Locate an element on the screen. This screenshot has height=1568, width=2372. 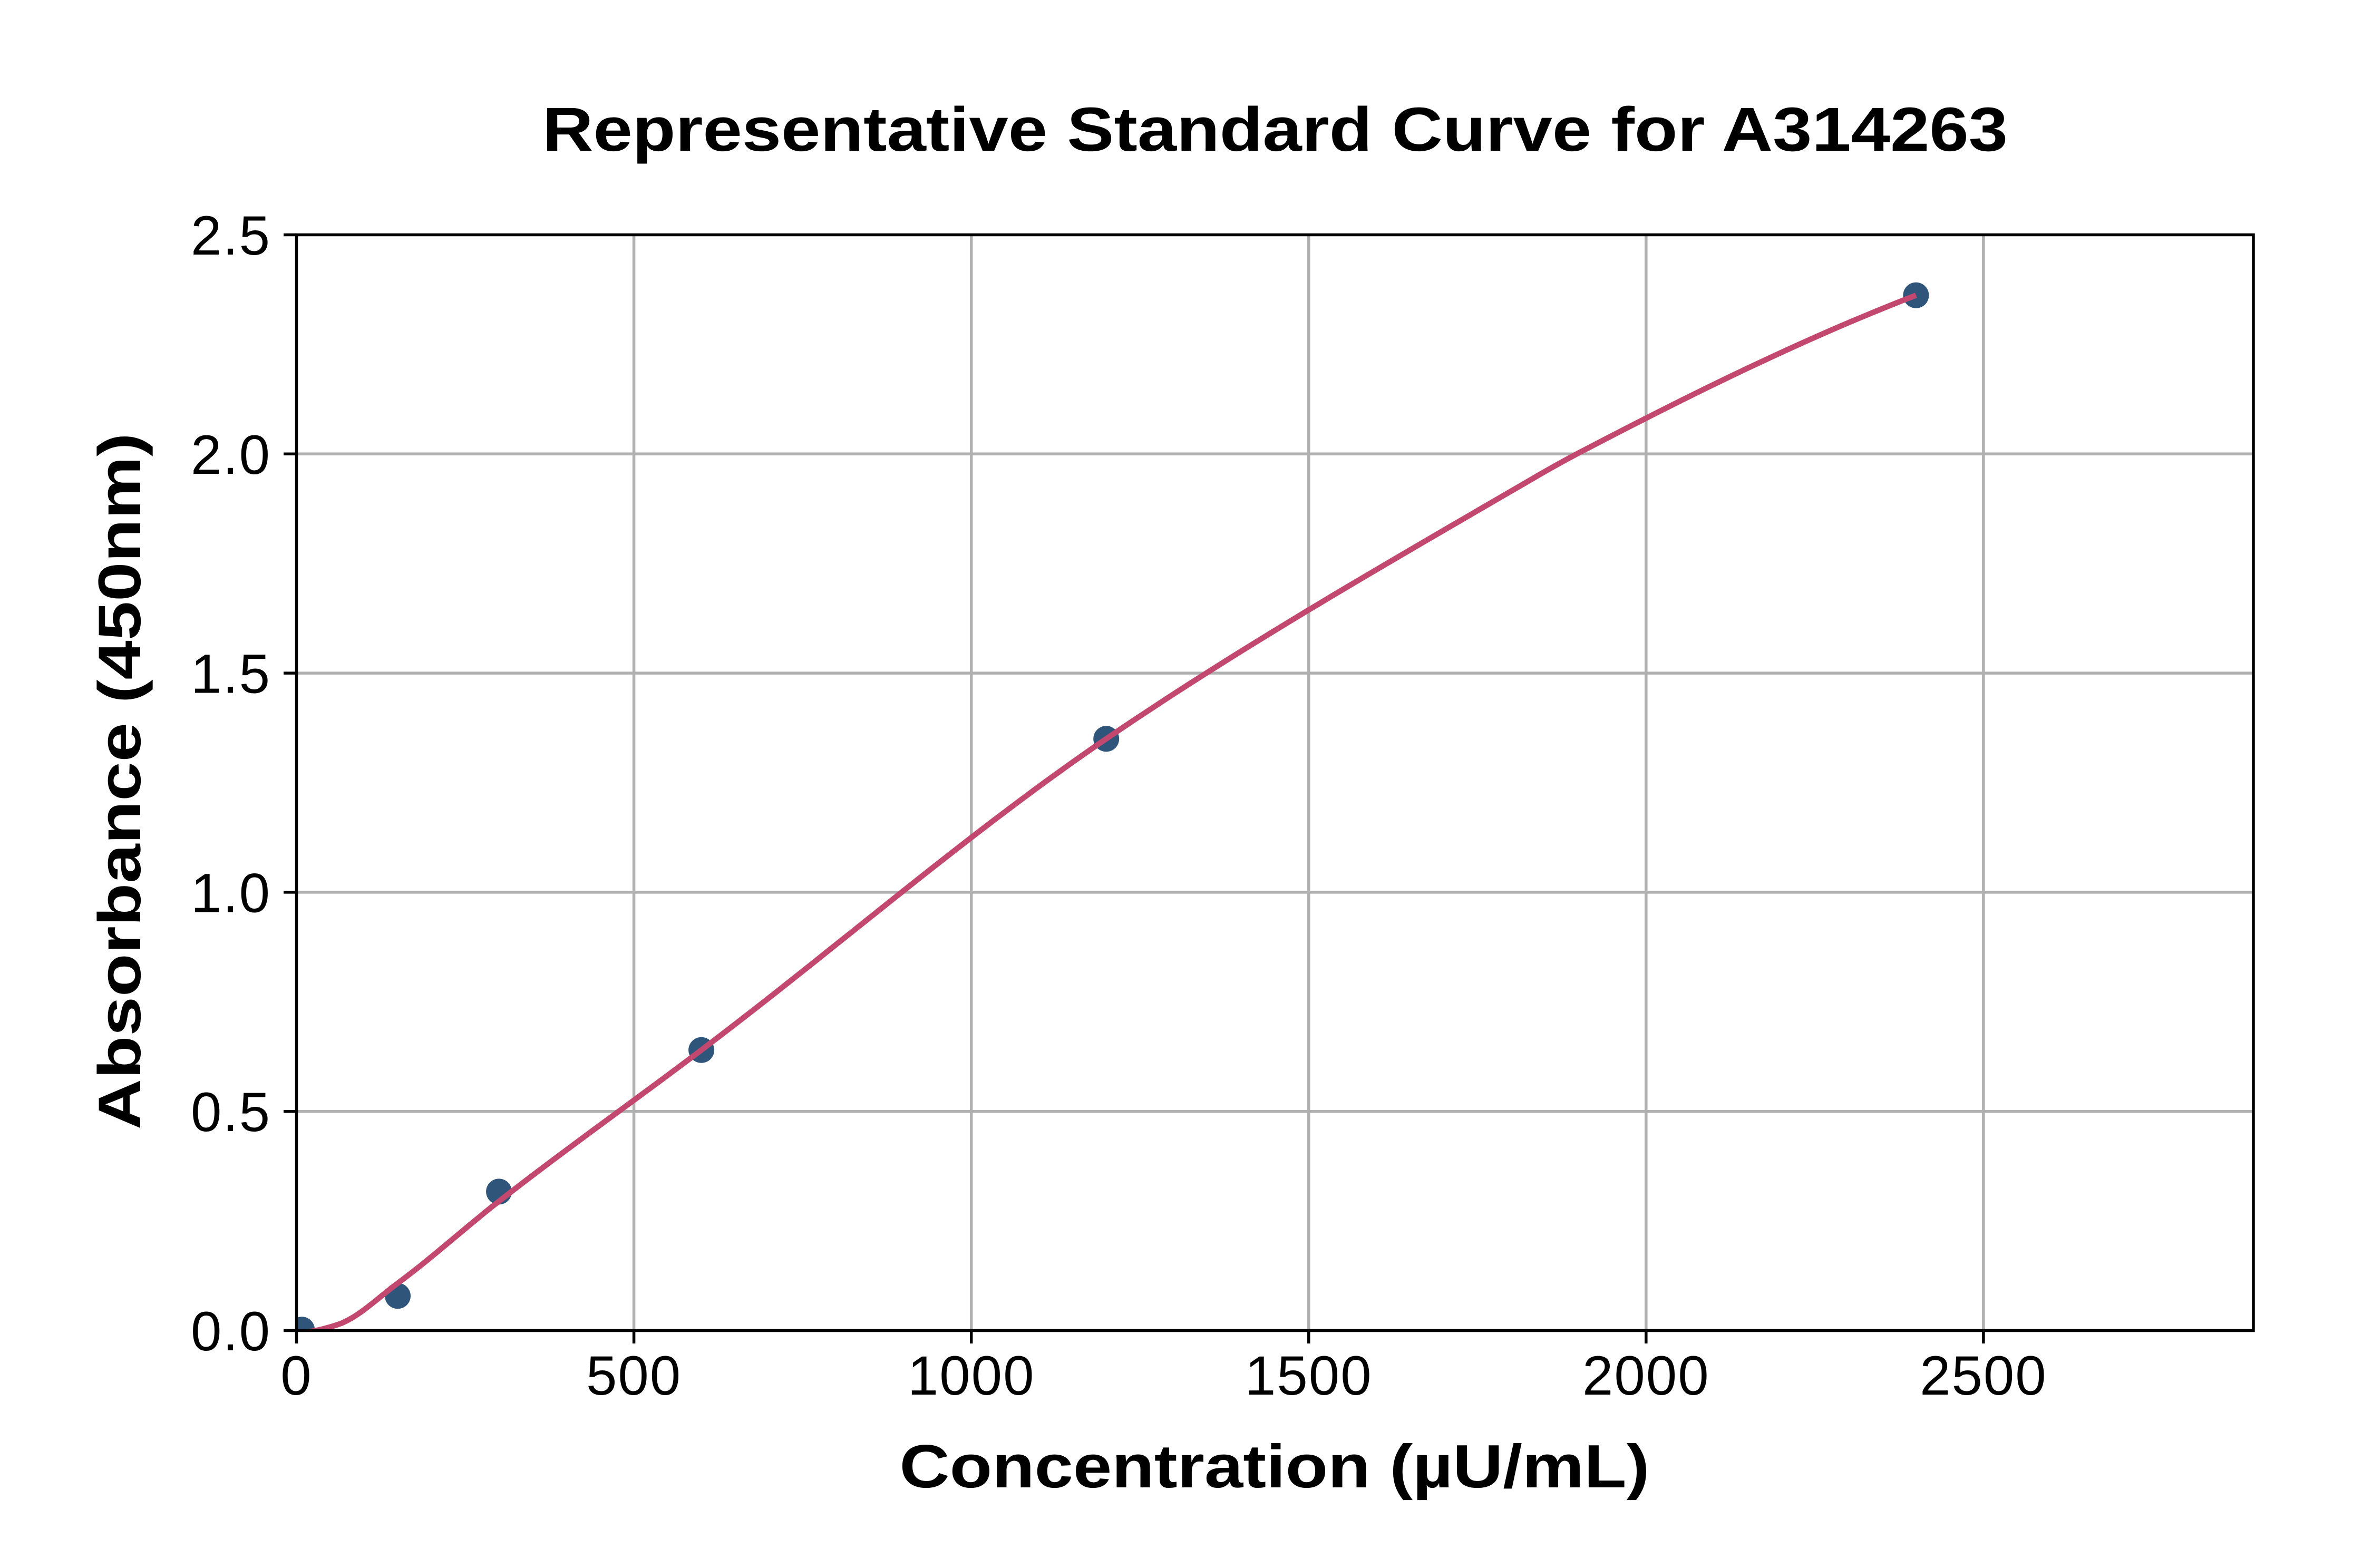
svg-text: Absorbance (450nm) is located at coordinates (119, 781).